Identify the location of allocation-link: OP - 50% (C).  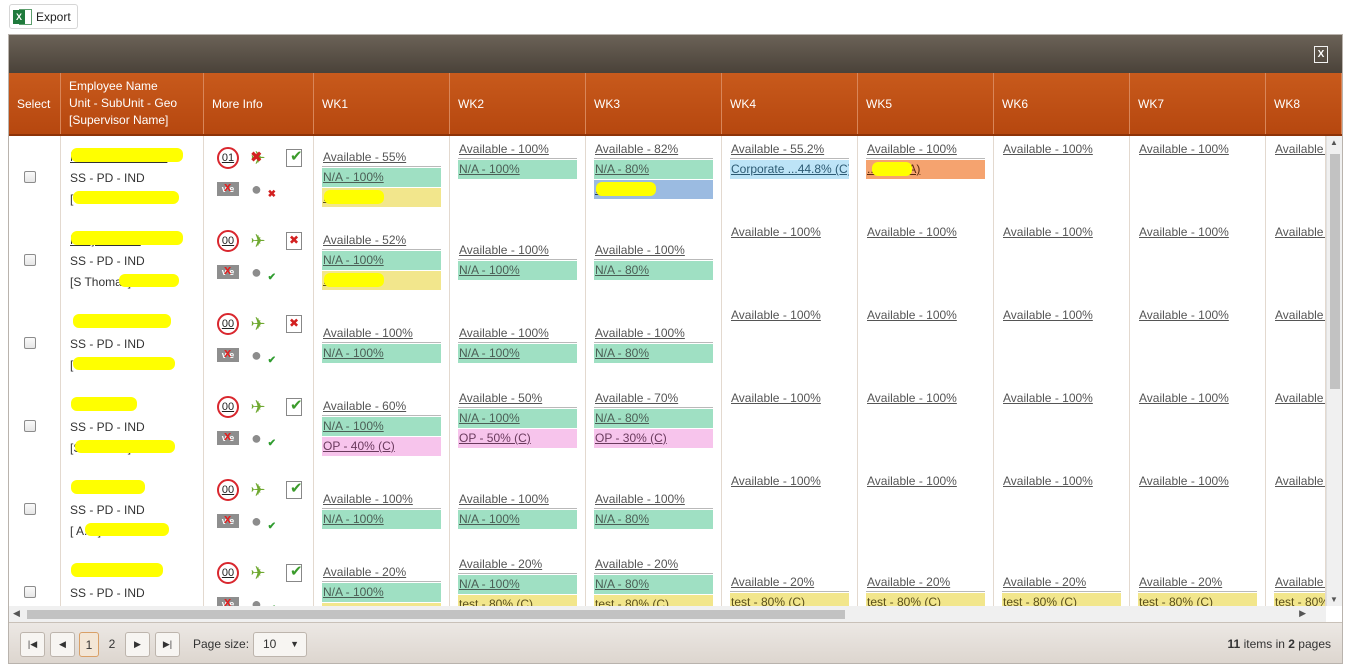
(517, 438).